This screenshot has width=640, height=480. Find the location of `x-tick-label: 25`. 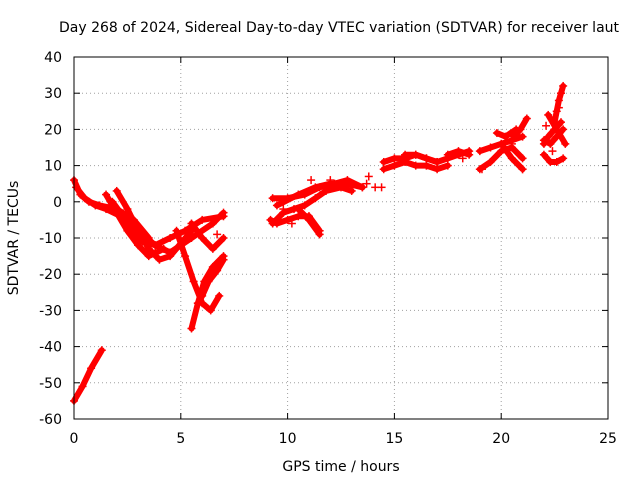

x-tick-label: 25 is located at coordinates (608, 439).